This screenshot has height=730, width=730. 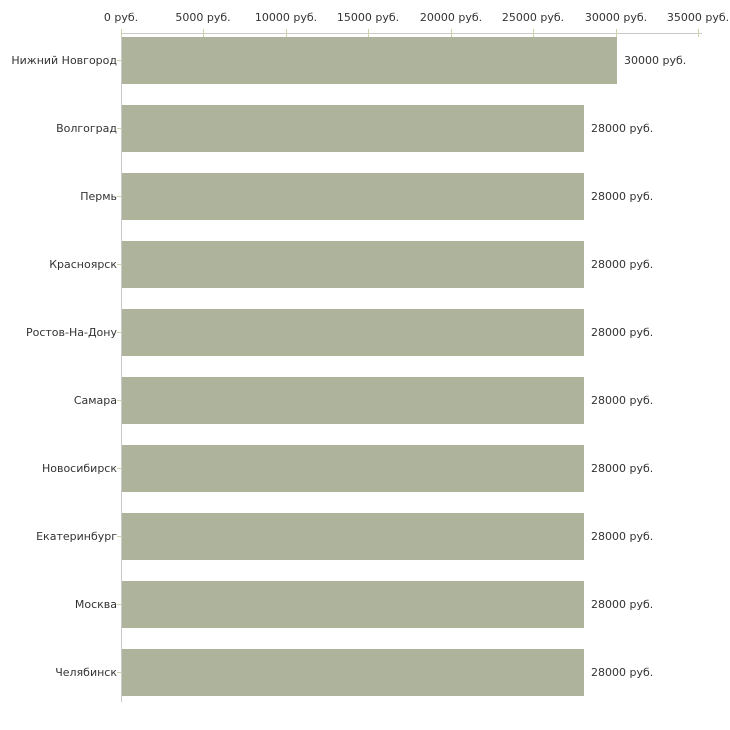 What do you see at coordinates (368, 17) in the screenshot?
I see `x-tick-label: 15000 руб.` at bounding box center [368, 17].